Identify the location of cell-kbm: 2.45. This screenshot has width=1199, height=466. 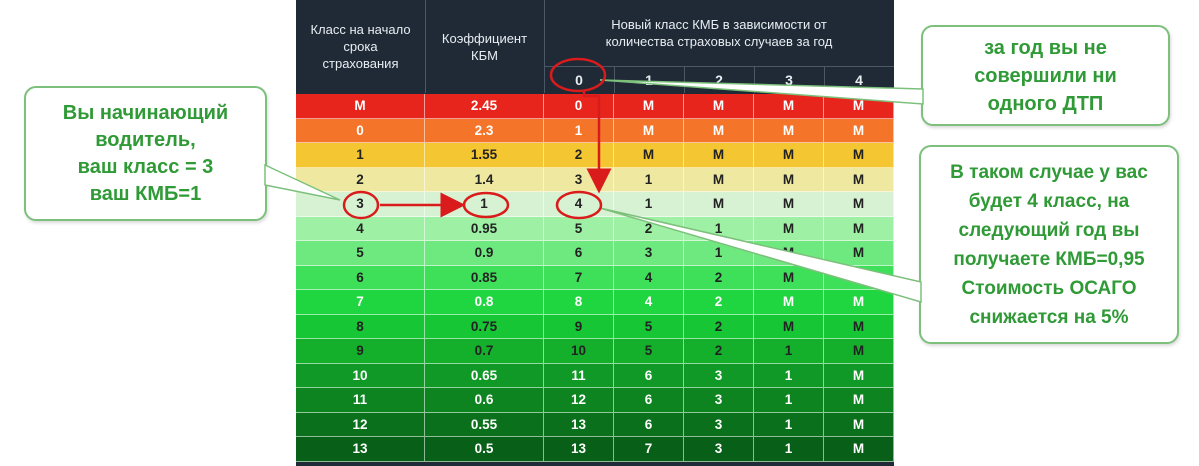
(484, 106).